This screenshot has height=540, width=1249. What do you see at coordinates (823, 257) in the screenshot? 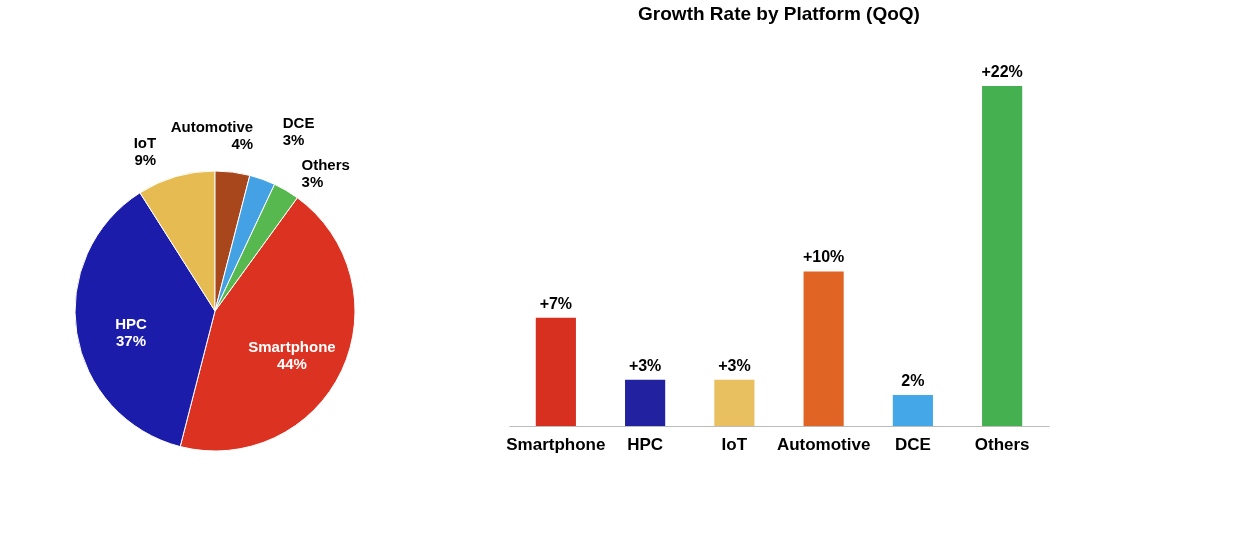
I see `data-label: +10%` at bounding box center [823, 257].